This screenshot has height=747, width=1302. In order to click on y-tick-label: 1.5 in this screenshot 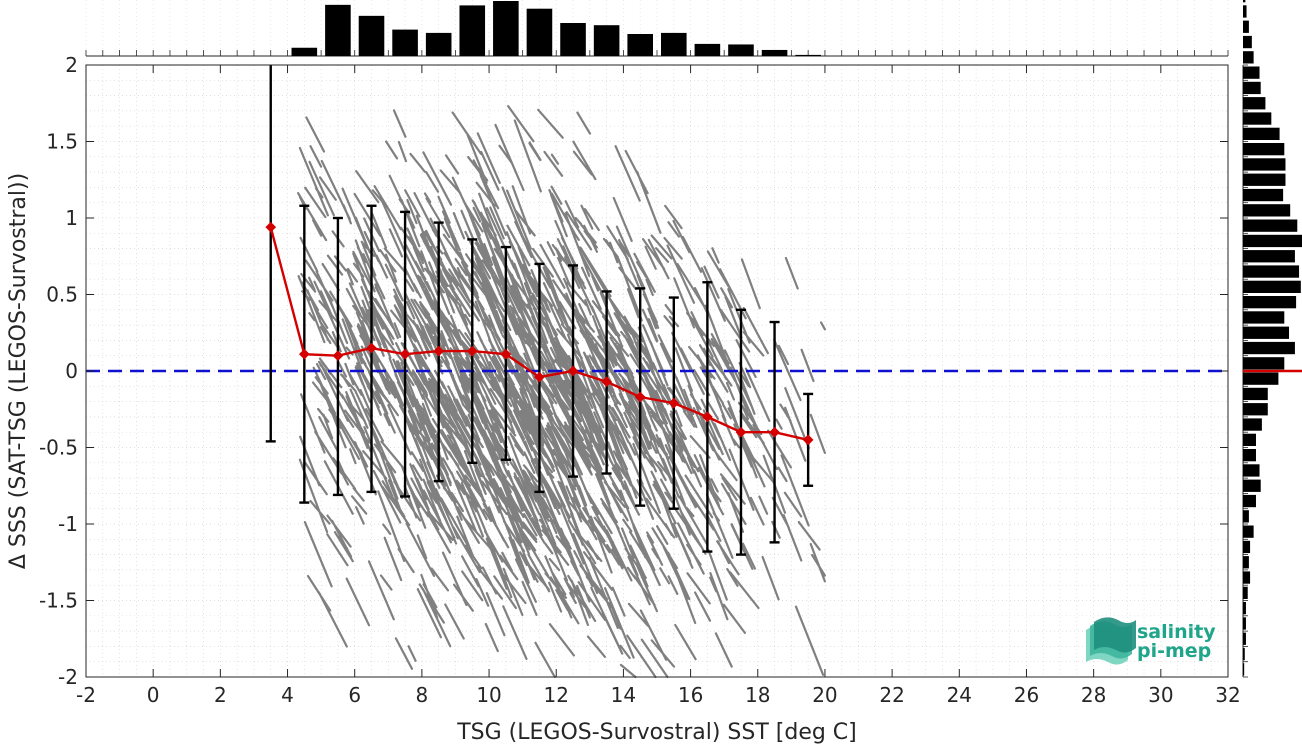, I will do `click(62, 142)`.